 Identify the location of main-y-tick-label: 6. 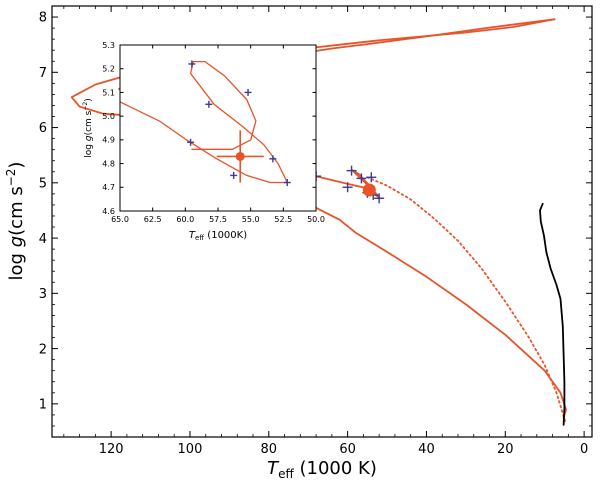
(43, 128).